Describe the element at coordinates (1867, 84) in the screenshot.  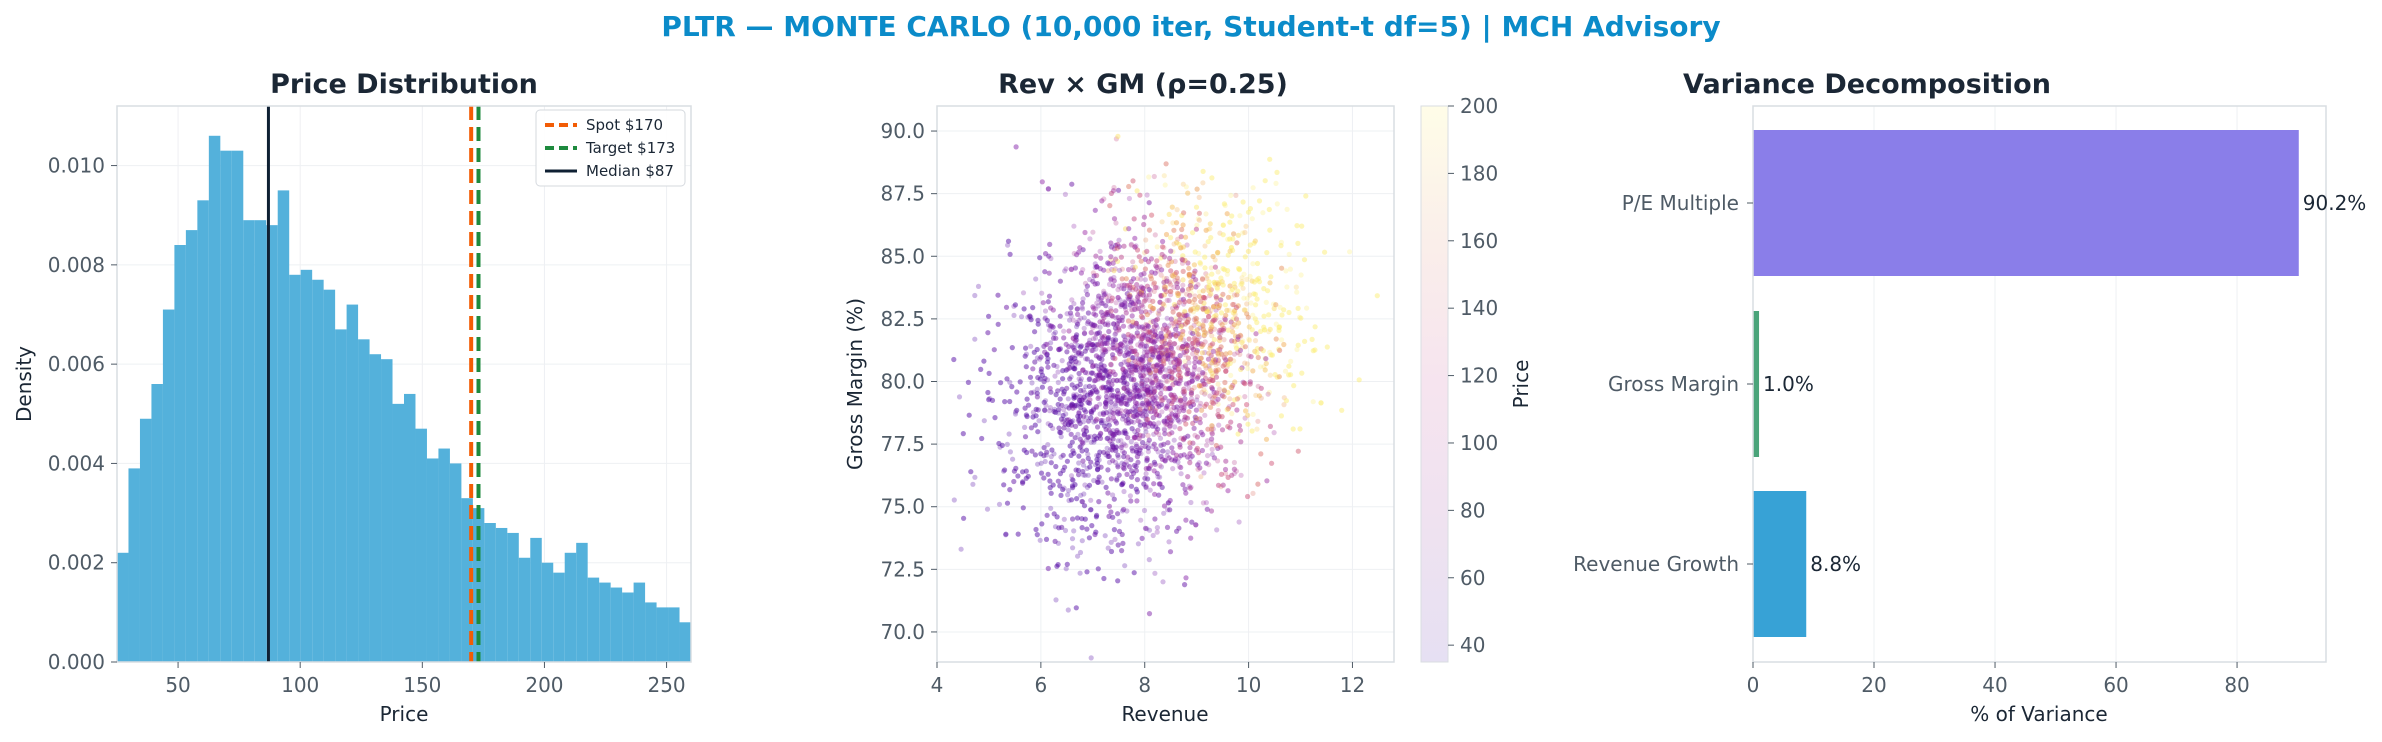
I see `variance-title: Variance Decomposition` at that location.